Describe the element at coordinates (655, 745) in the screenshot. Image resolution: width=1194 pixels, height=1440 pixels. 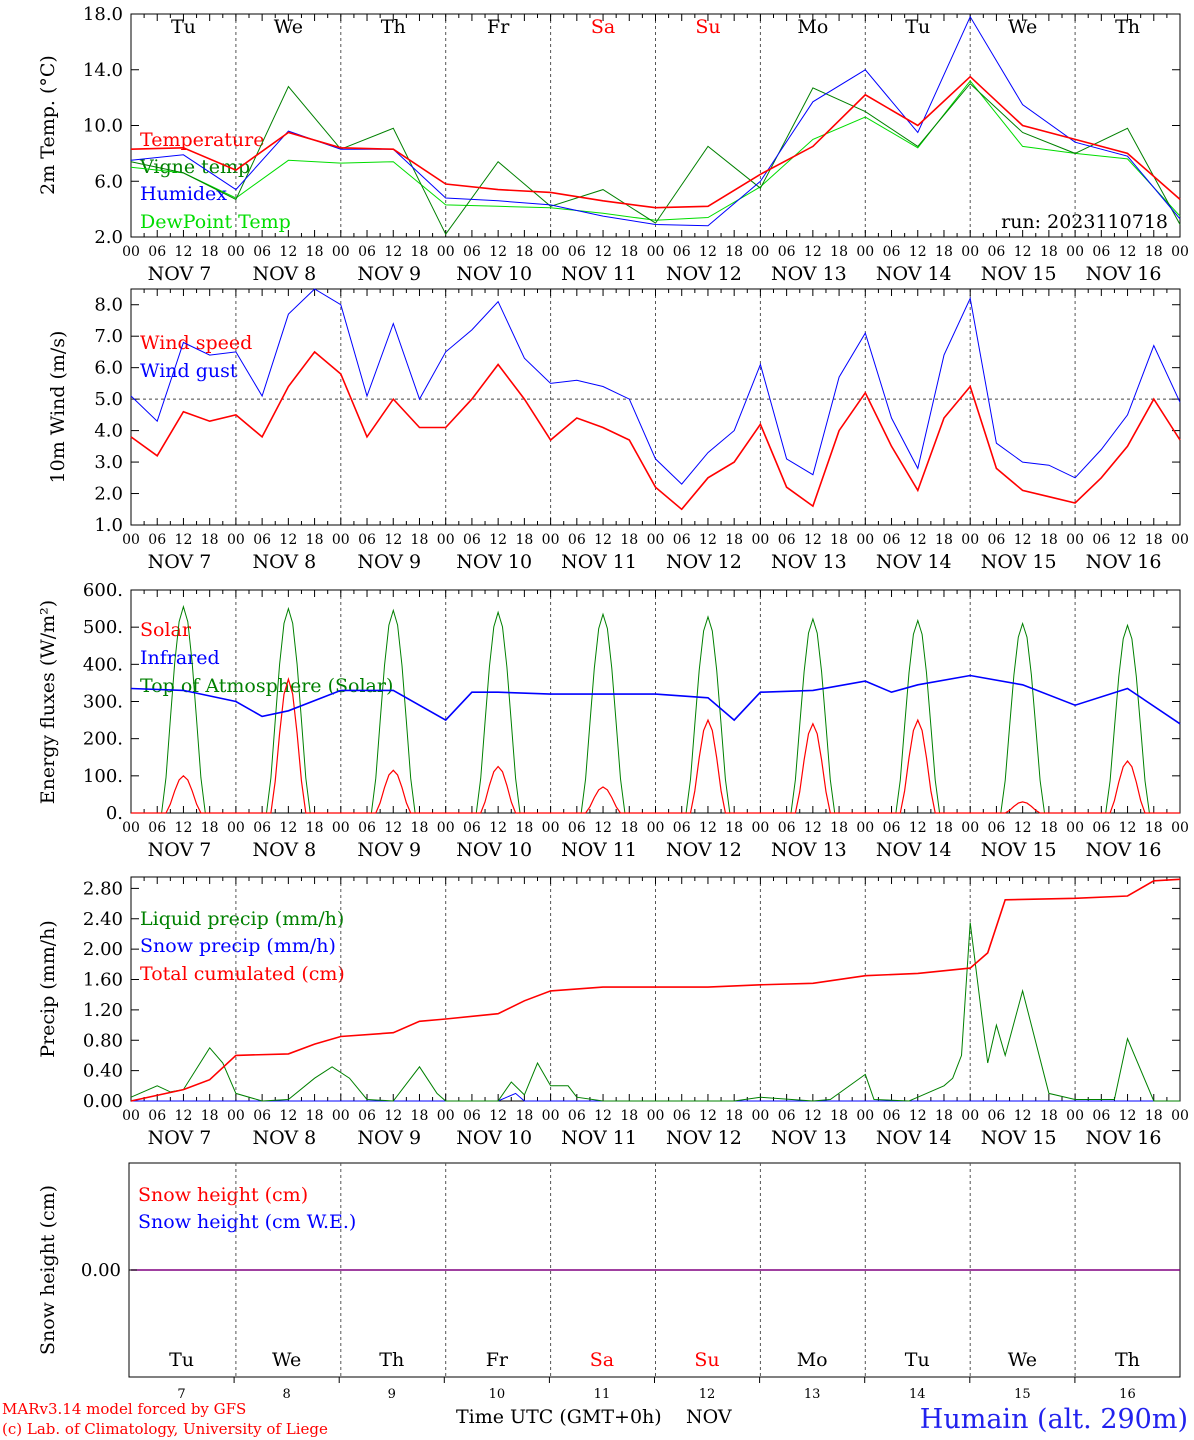
I see `series-line-solar` at that location.